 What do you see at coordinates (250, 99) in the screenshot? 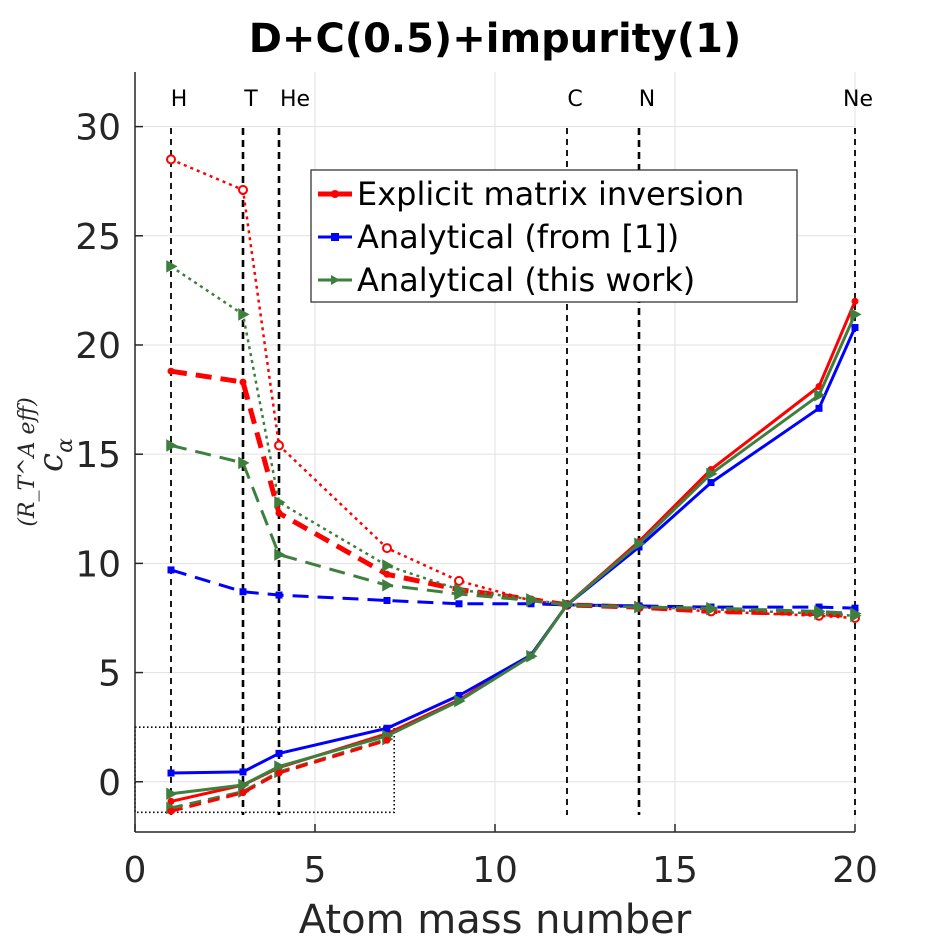
I see `element-label-T: T` at bounding box center [250, 99].